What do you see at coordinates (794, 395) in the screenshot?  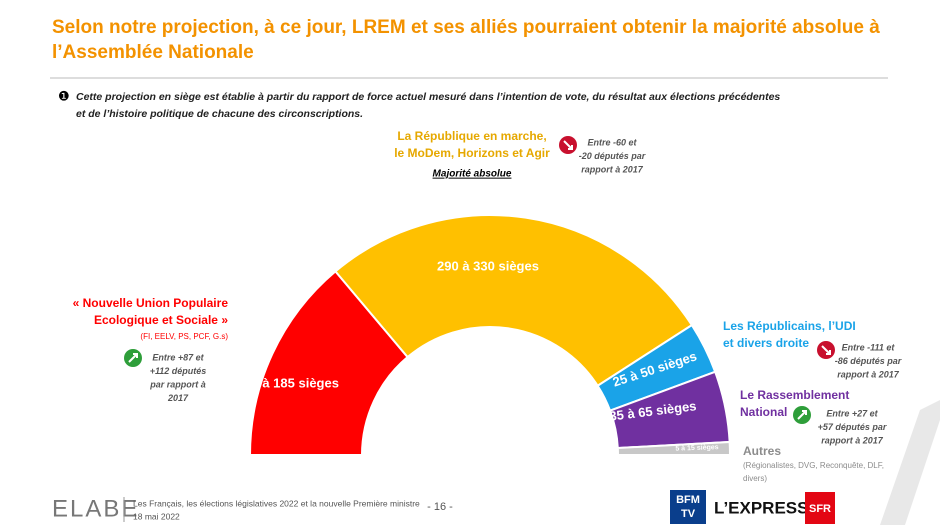 I see `party-name: Le Rassemblement` at bounding box center [794, 395].